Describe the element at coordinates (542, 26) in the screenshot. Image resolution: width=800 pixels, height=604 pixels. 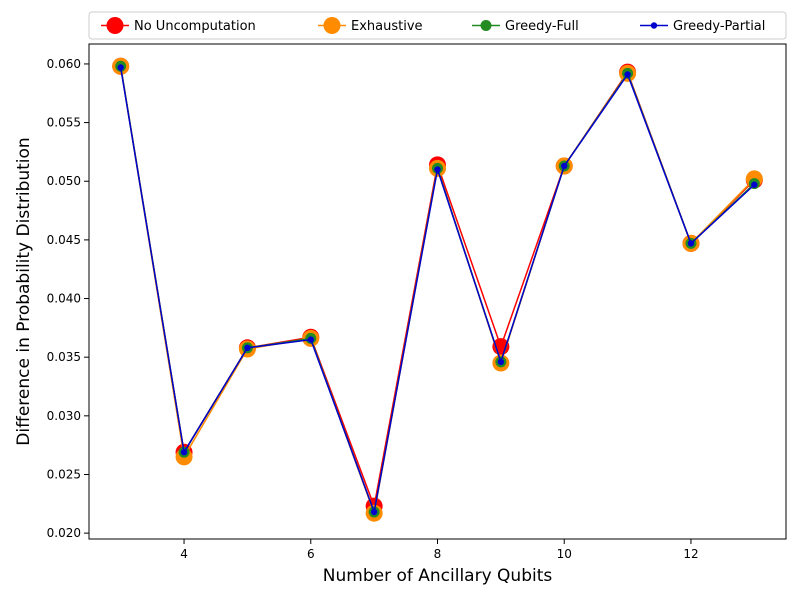
I see `legend-label: Greedy-Full` at that location.